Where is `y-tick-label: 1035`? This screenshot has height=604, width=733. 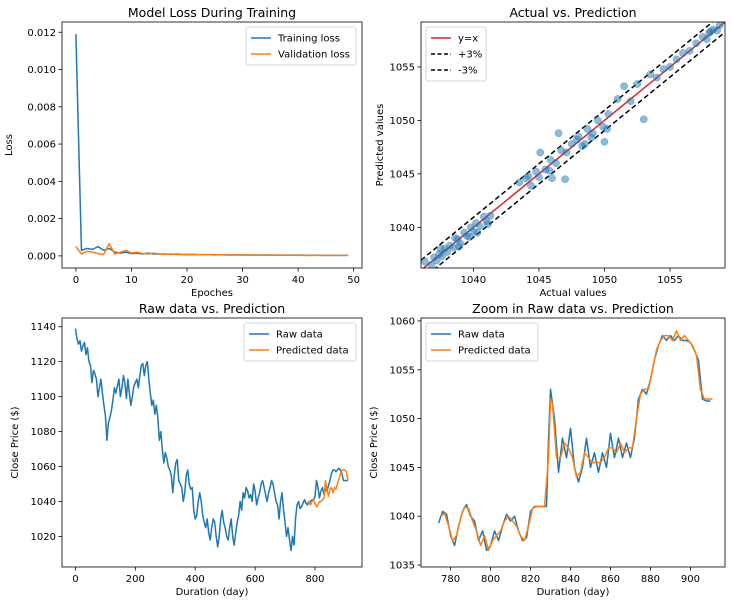
y-tick-label: 1035 is located at coordinates (402, 566).